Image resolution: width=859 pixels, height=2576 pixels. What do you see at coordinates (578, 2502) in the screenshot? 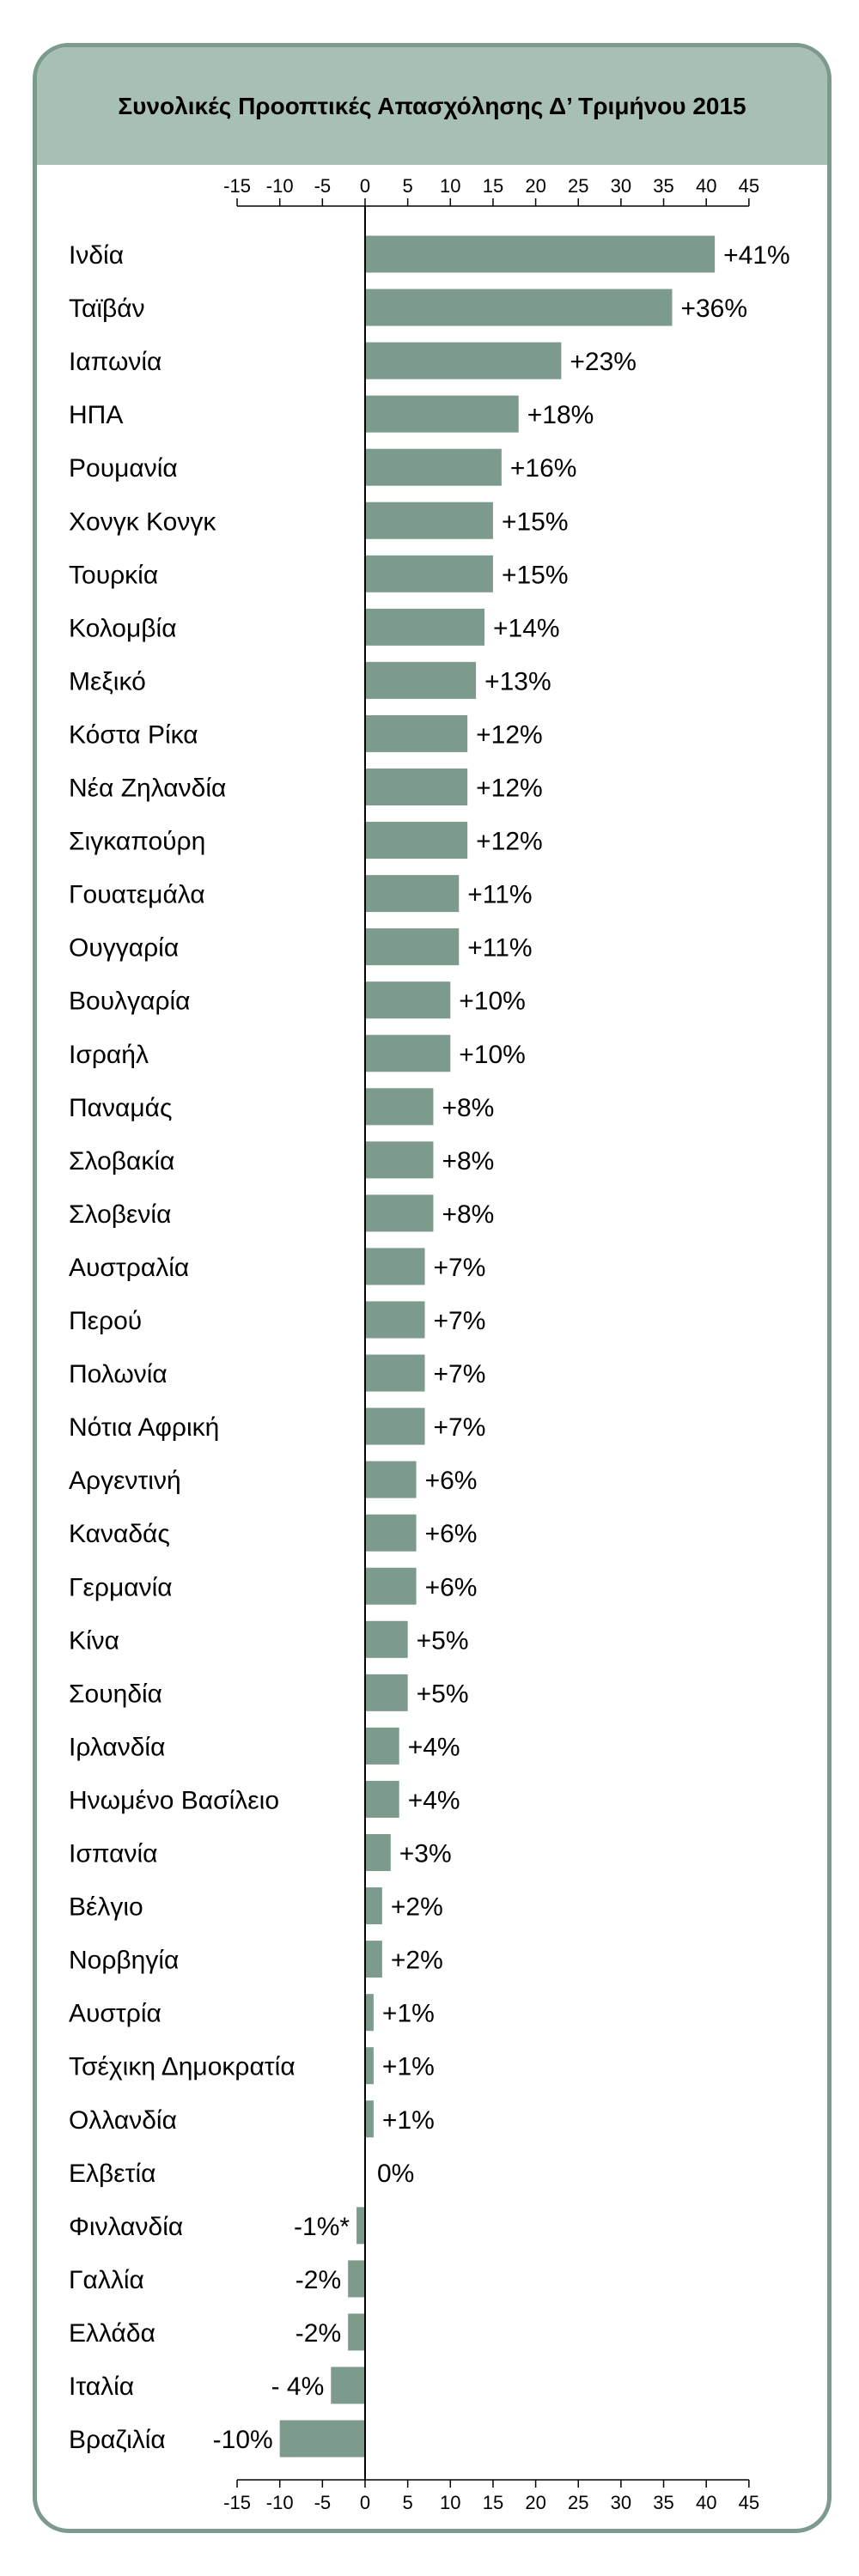
I see `bottom-axis-tick-label: 25` at bounding box center [578, 2502].